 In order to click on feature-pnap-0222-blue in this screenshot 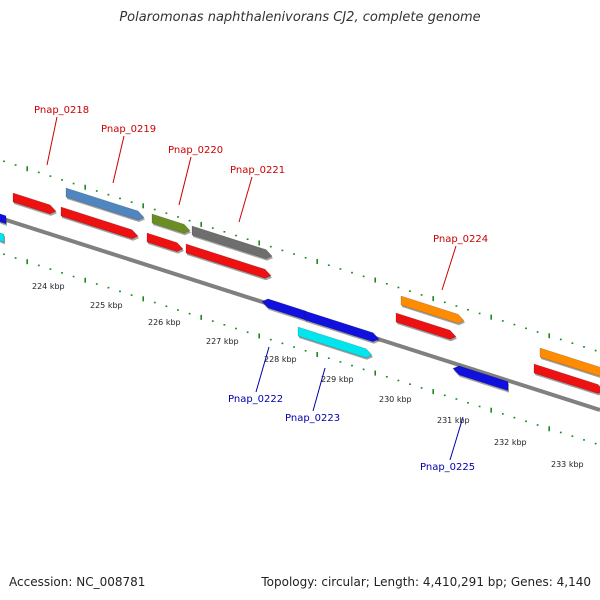, I will do `click(284, 309)`.